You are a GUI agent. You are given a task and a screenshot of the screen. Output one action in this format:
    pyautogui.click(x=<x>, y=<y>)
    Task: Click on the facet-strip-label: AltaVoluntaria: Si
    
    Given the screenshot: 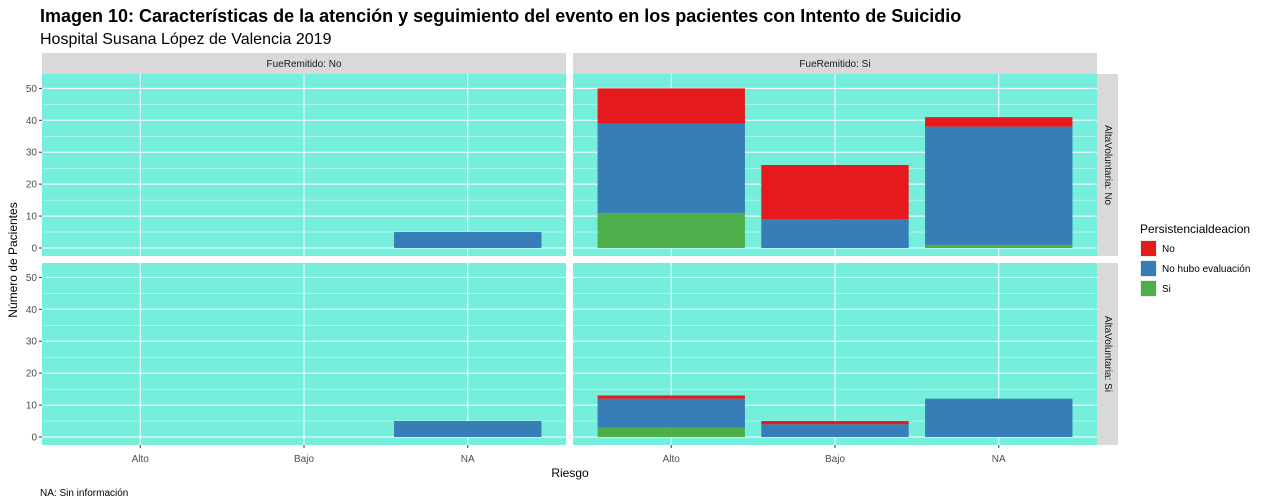 What is the action you would take?
    pyautogui.click(x=1107, y=354)
    